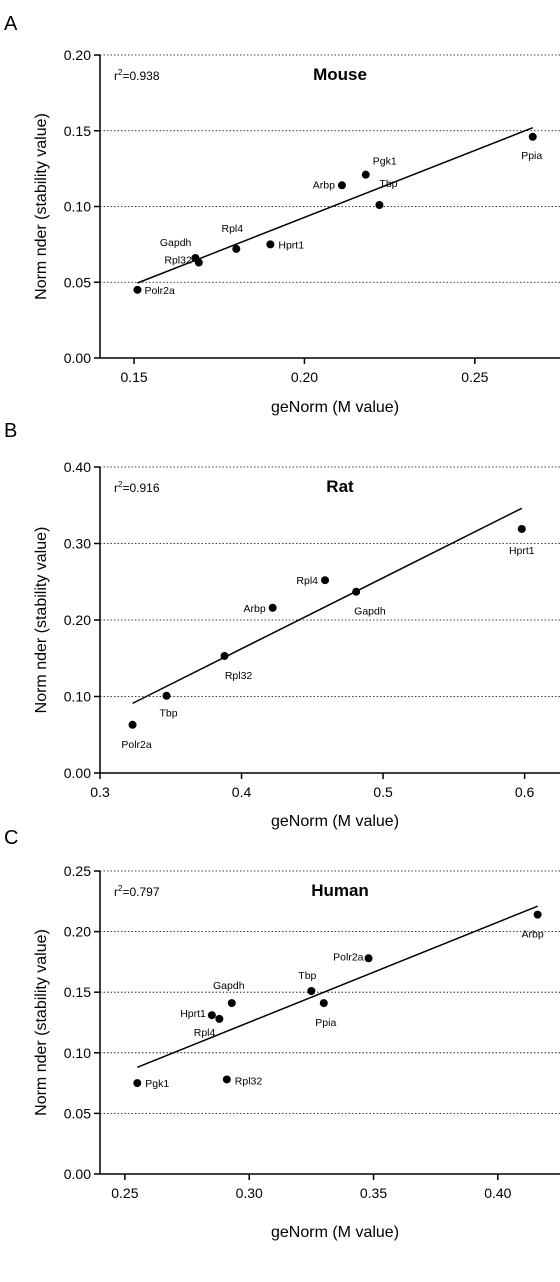 This screenshot has height=1282, width=560. Describe the element at coordinates (383, 792) in the screenshot. I see `x-tick-label: 0.5` at that location.